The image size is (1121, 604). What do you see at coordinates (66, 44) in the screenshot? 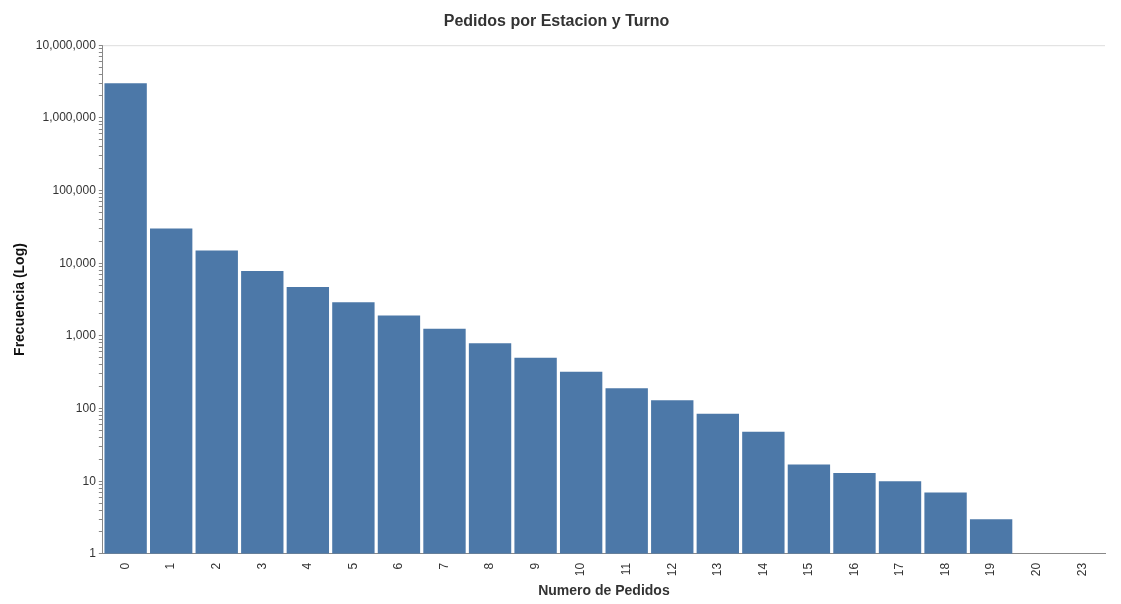
I see `y-tick-label: 10,000,000` at bounding box center [66, 44].